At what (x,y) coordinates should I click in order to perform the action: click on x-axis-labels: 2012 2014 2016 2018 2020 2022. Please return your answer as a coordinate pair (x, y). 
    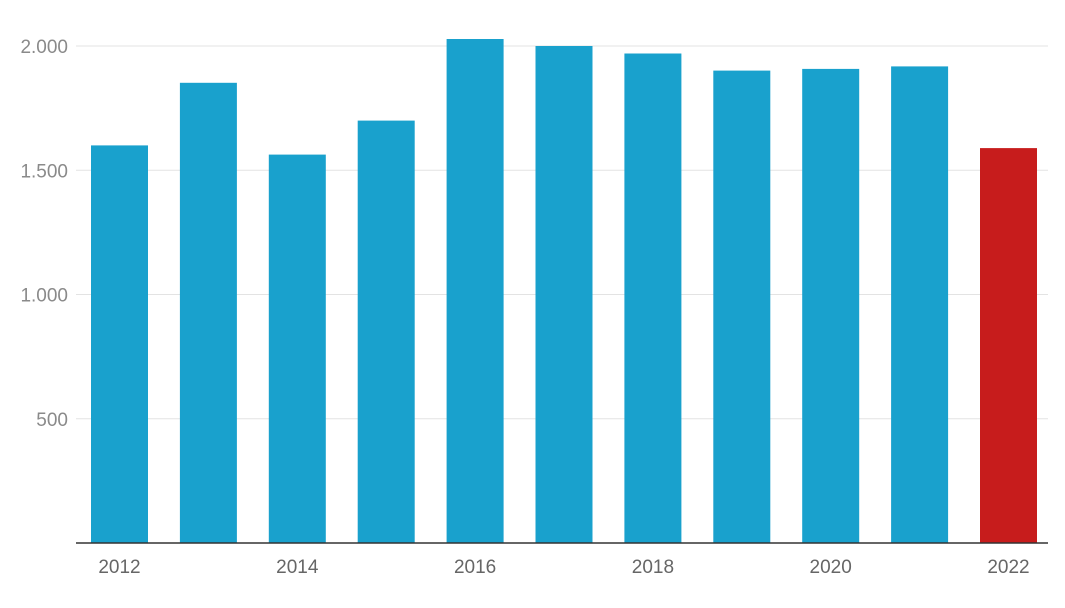
    Looking at the image, I should click on (563, 567).